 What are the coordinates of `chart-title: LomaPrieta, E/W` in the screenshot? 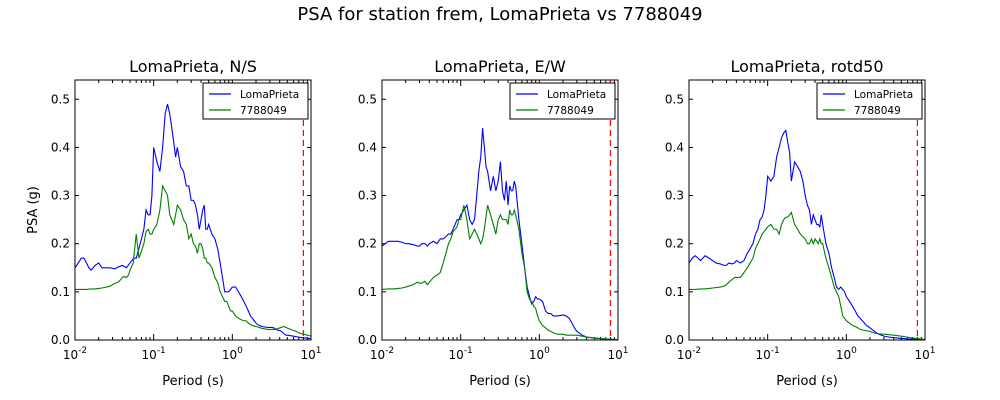 It's located at (500, 66).